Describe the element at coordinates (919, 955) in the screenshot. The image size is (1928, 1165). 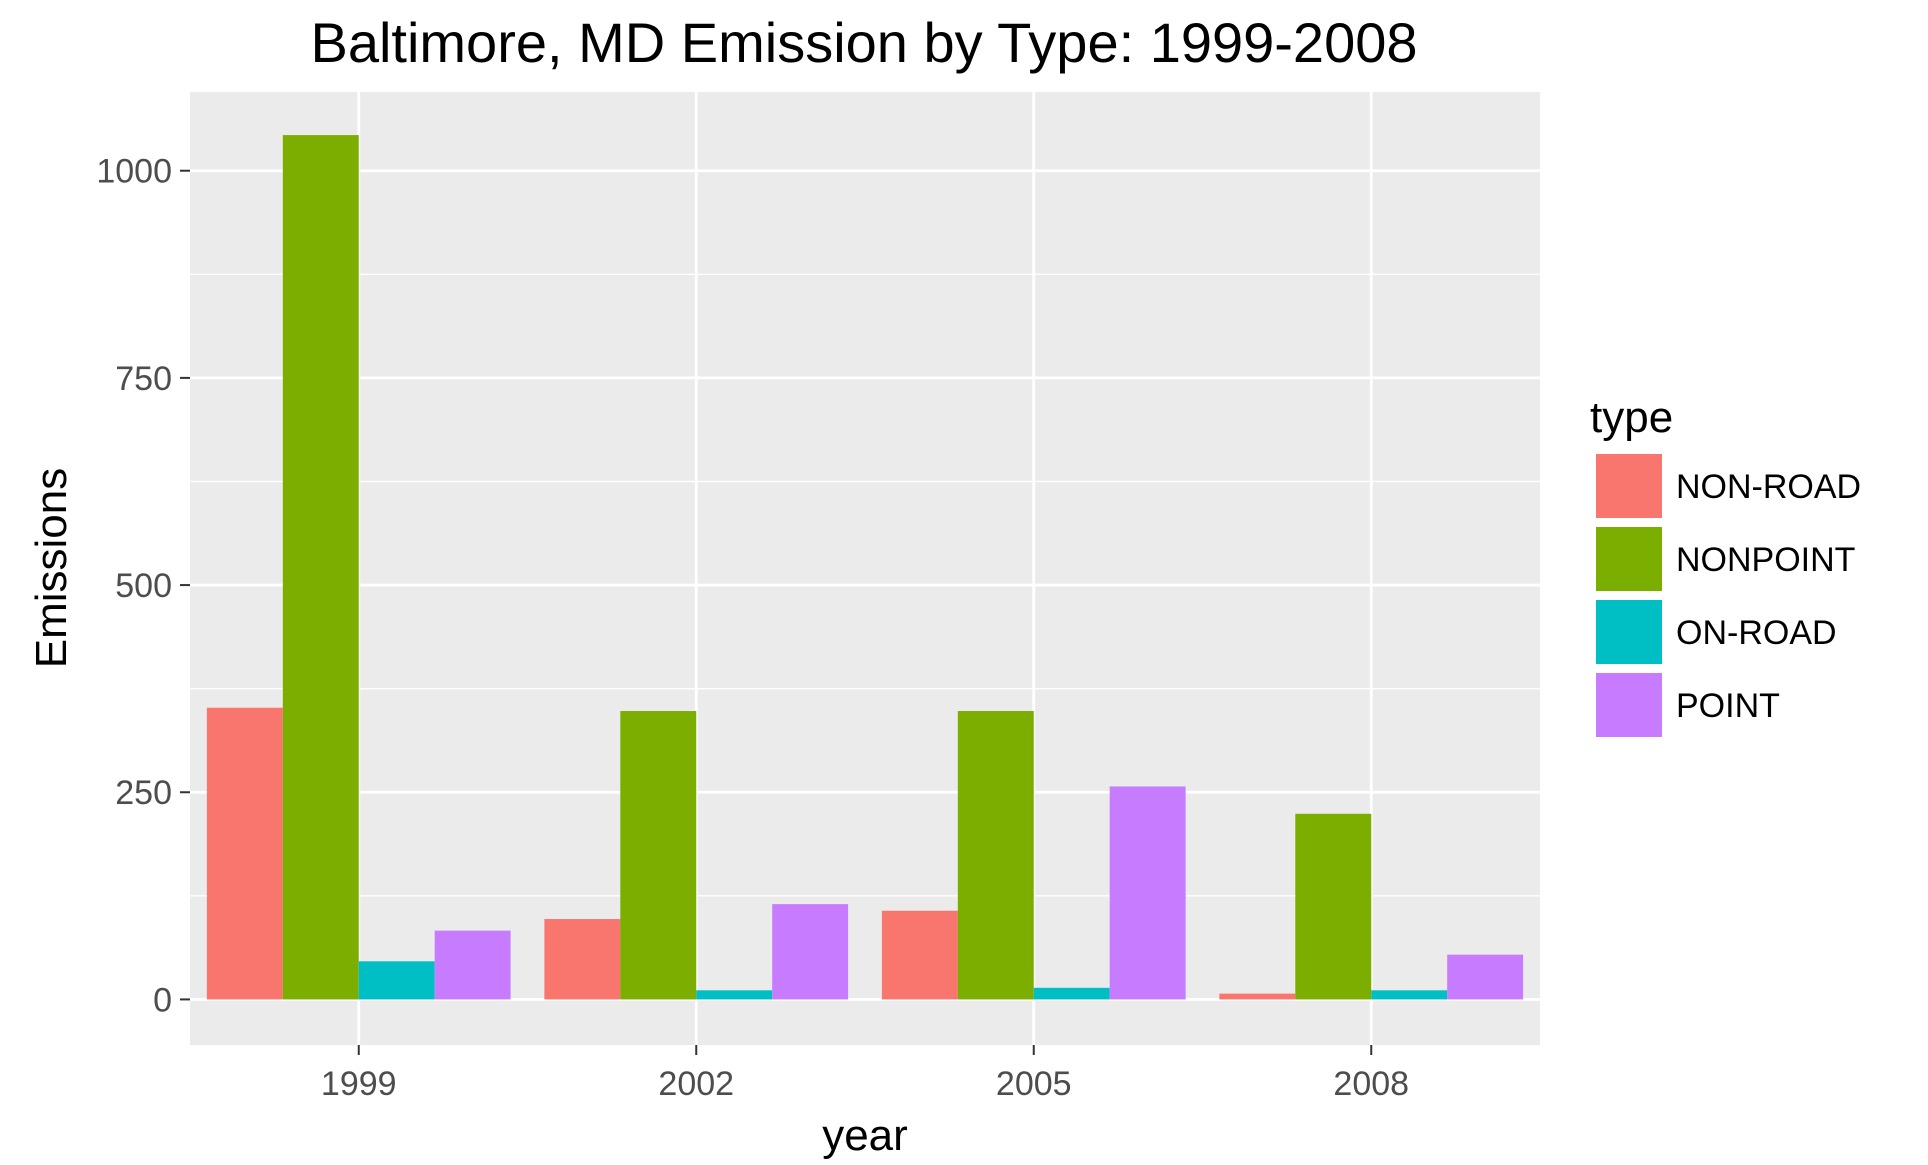
I see `bar-non-road-2005` at that location.